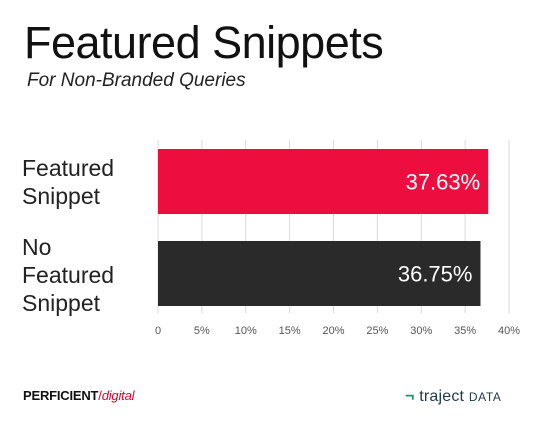  I want to click on x-tick-label-10: 10%, so click(246, 331).